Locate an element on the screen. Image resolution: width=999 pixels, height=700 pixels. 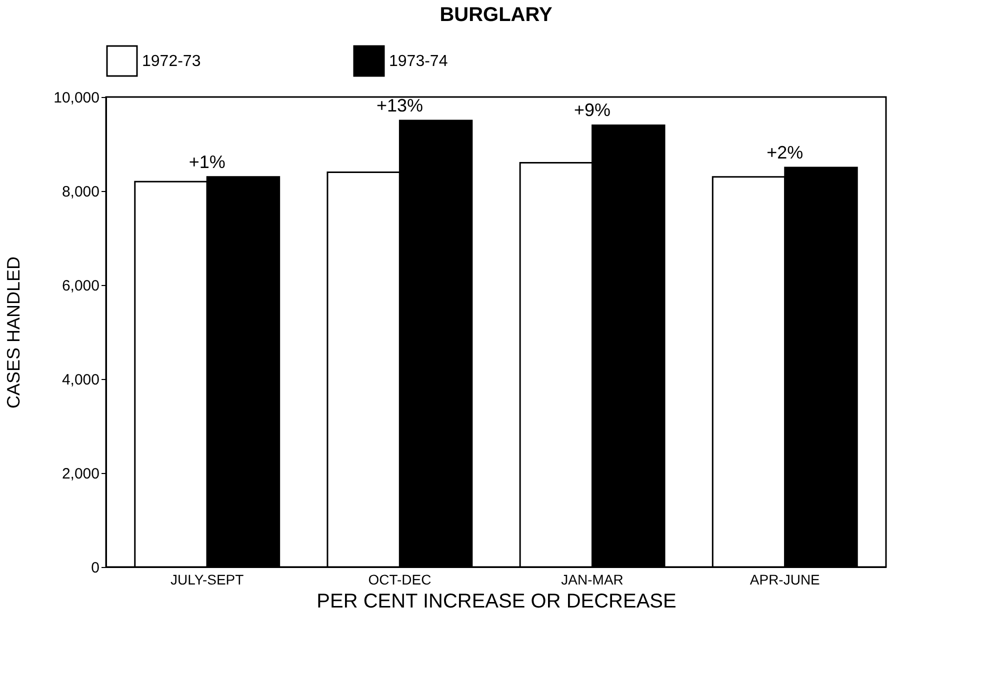
legend-label: 1972-73 is located at coordinates (171, 61).